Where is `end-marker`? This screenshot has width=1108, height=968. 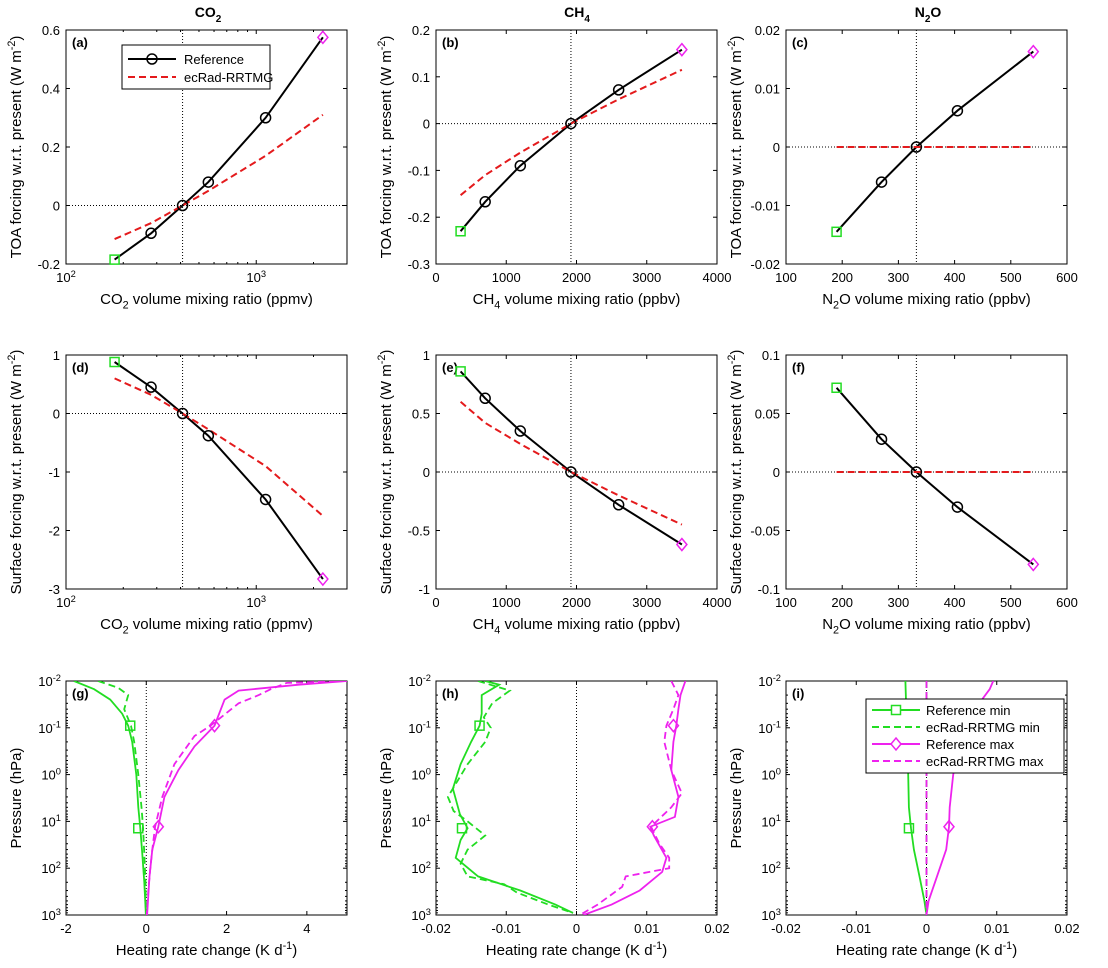
end-marker is located at coordinates (681, 544).